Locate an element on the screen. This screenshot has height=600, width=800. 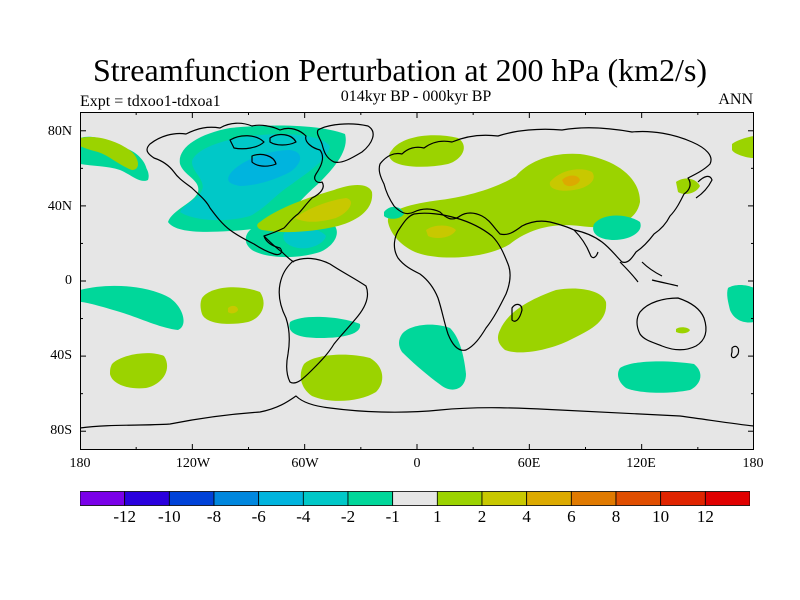
colorbar-label: 4 is located at coordinates (526, 516).